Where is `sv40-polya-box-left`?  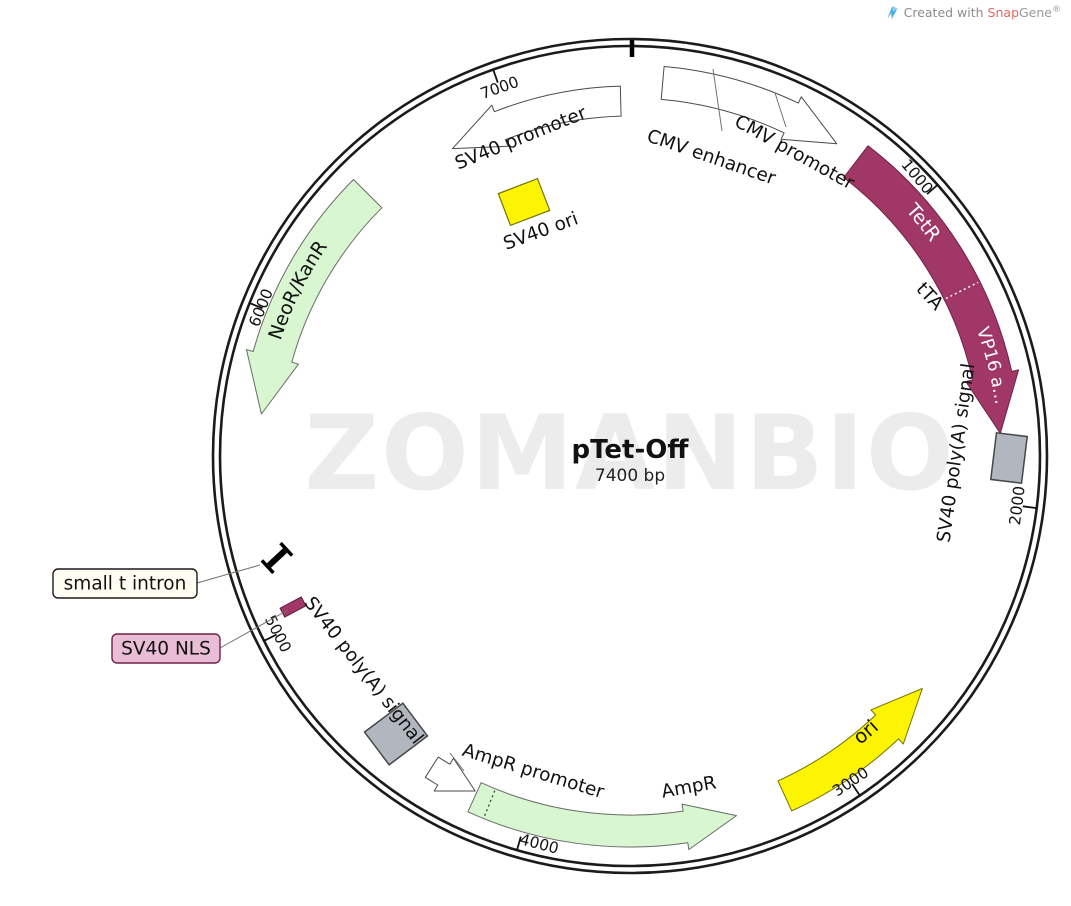 sv40-polya-box-left is located at coordinates (396, 734).